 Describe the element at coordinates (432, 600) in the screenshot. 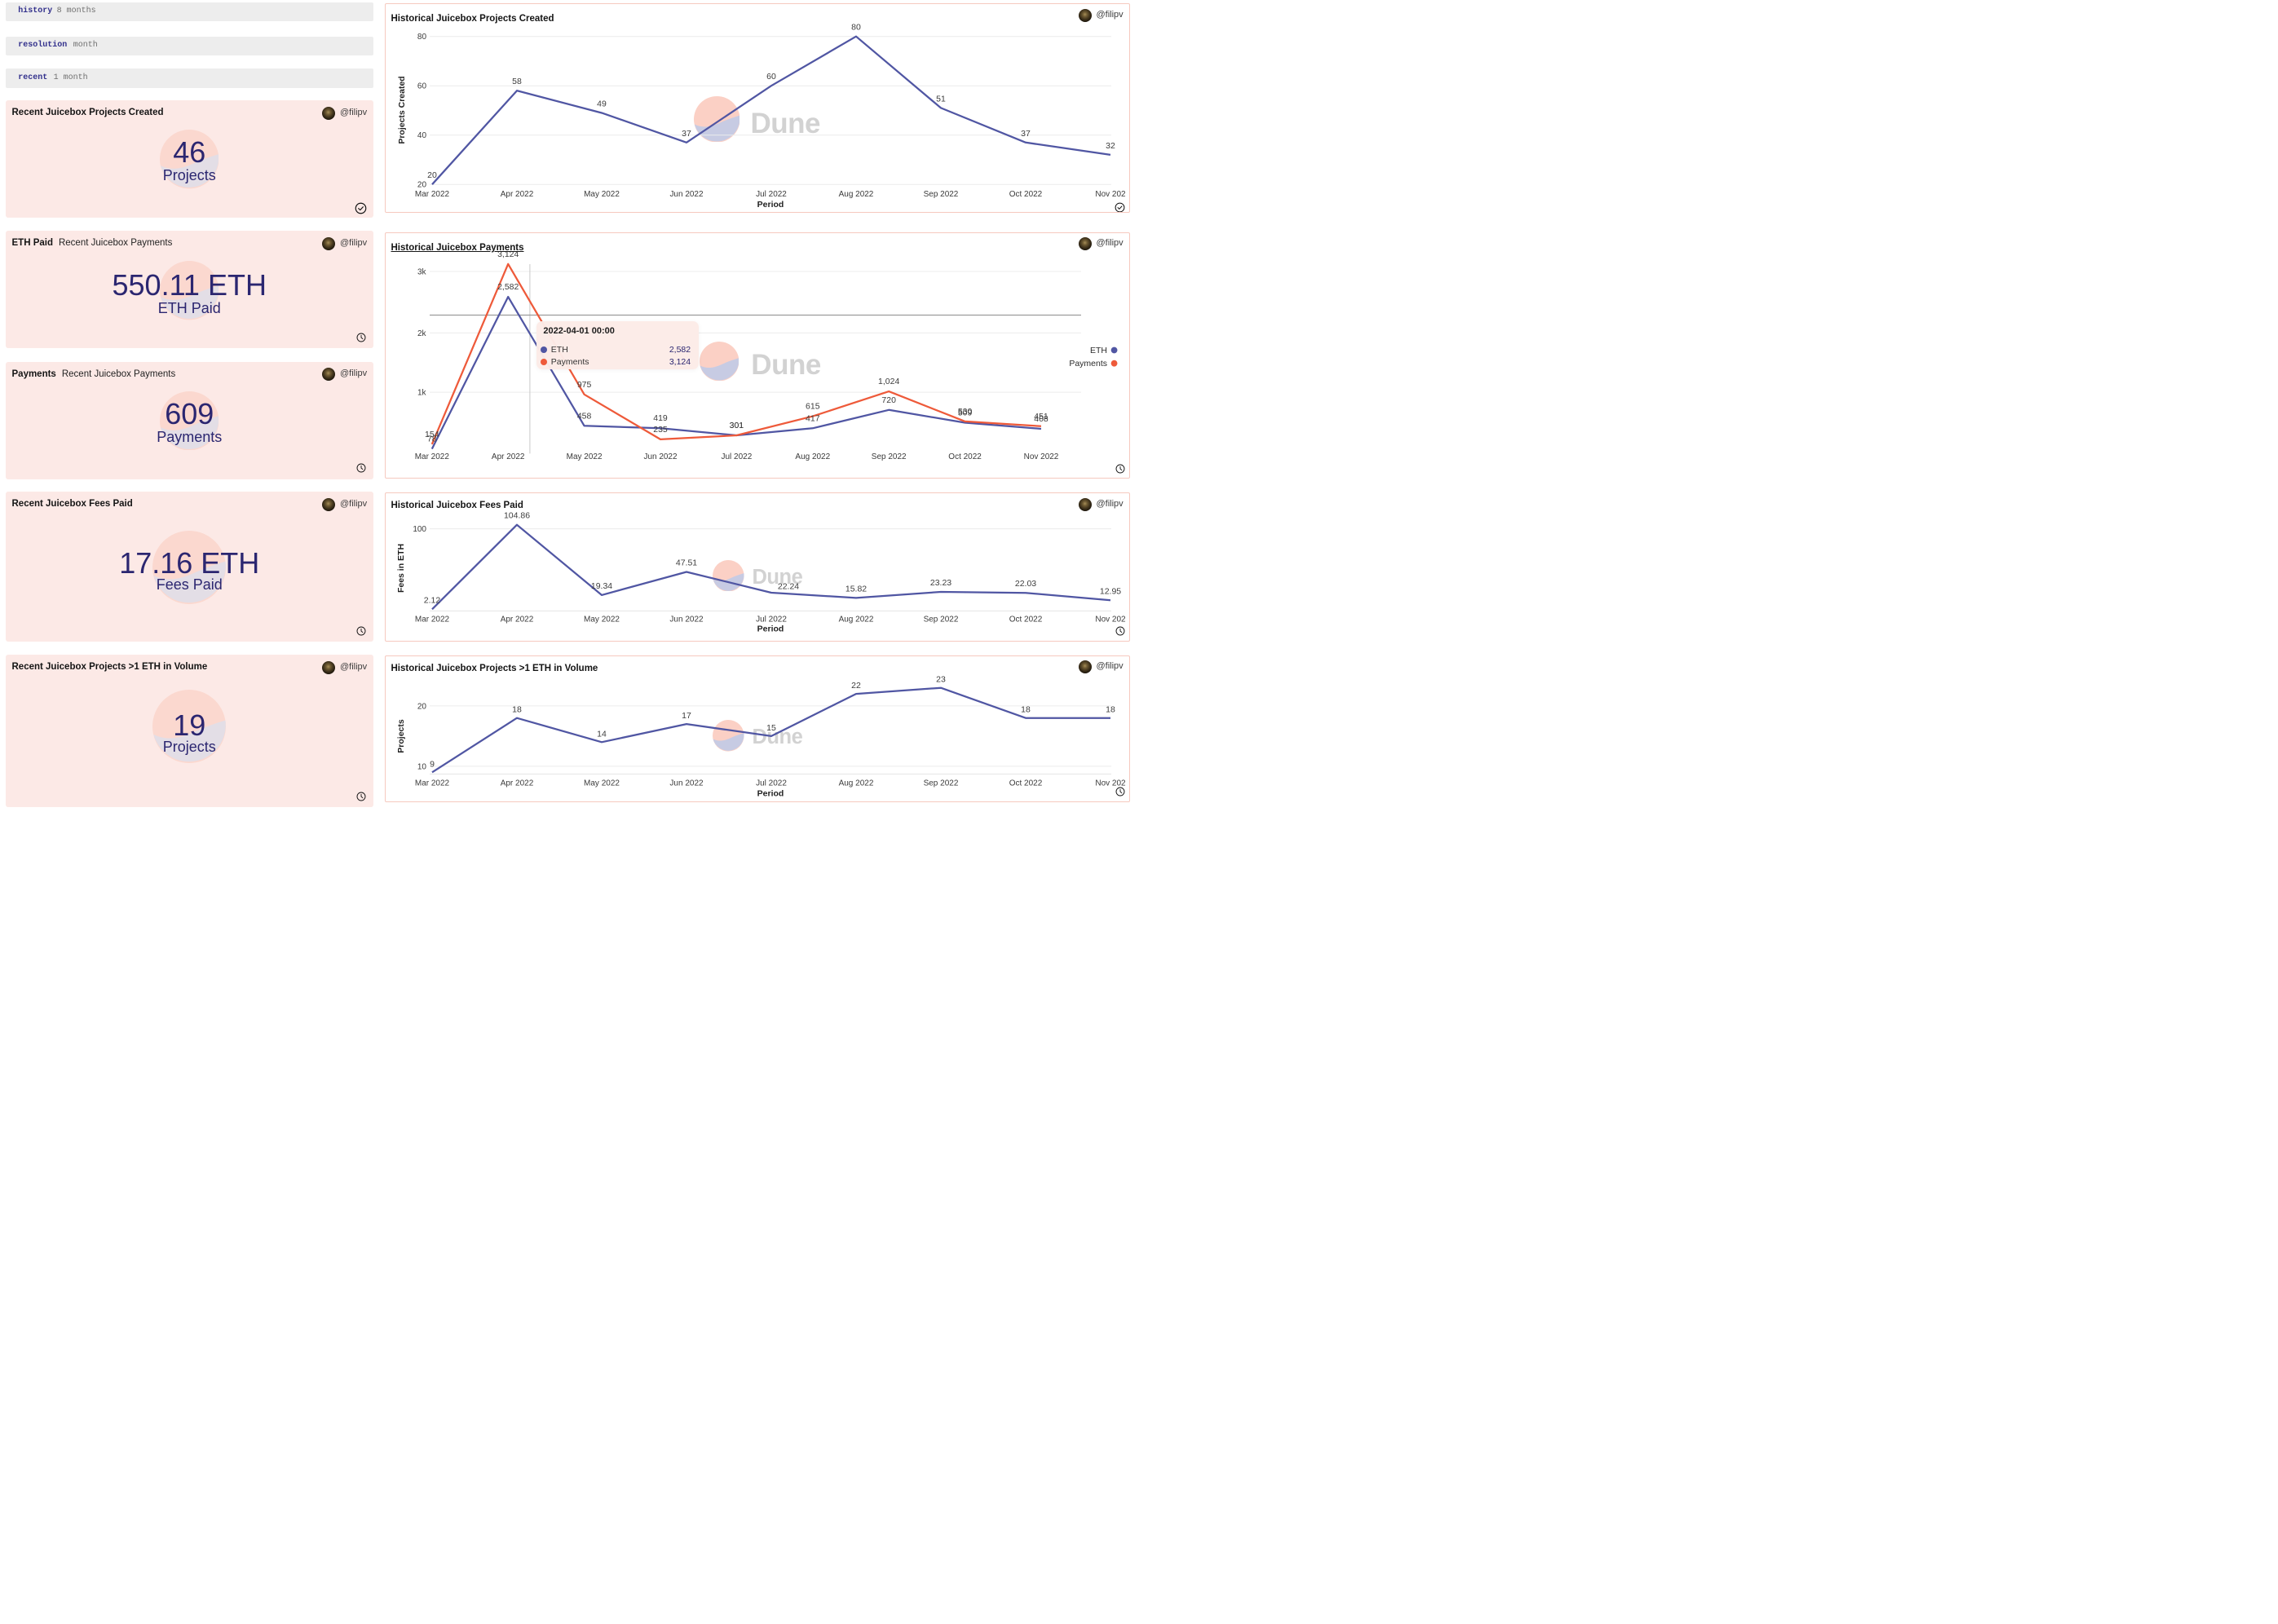

I see `svg-text: 2.12` at that location.